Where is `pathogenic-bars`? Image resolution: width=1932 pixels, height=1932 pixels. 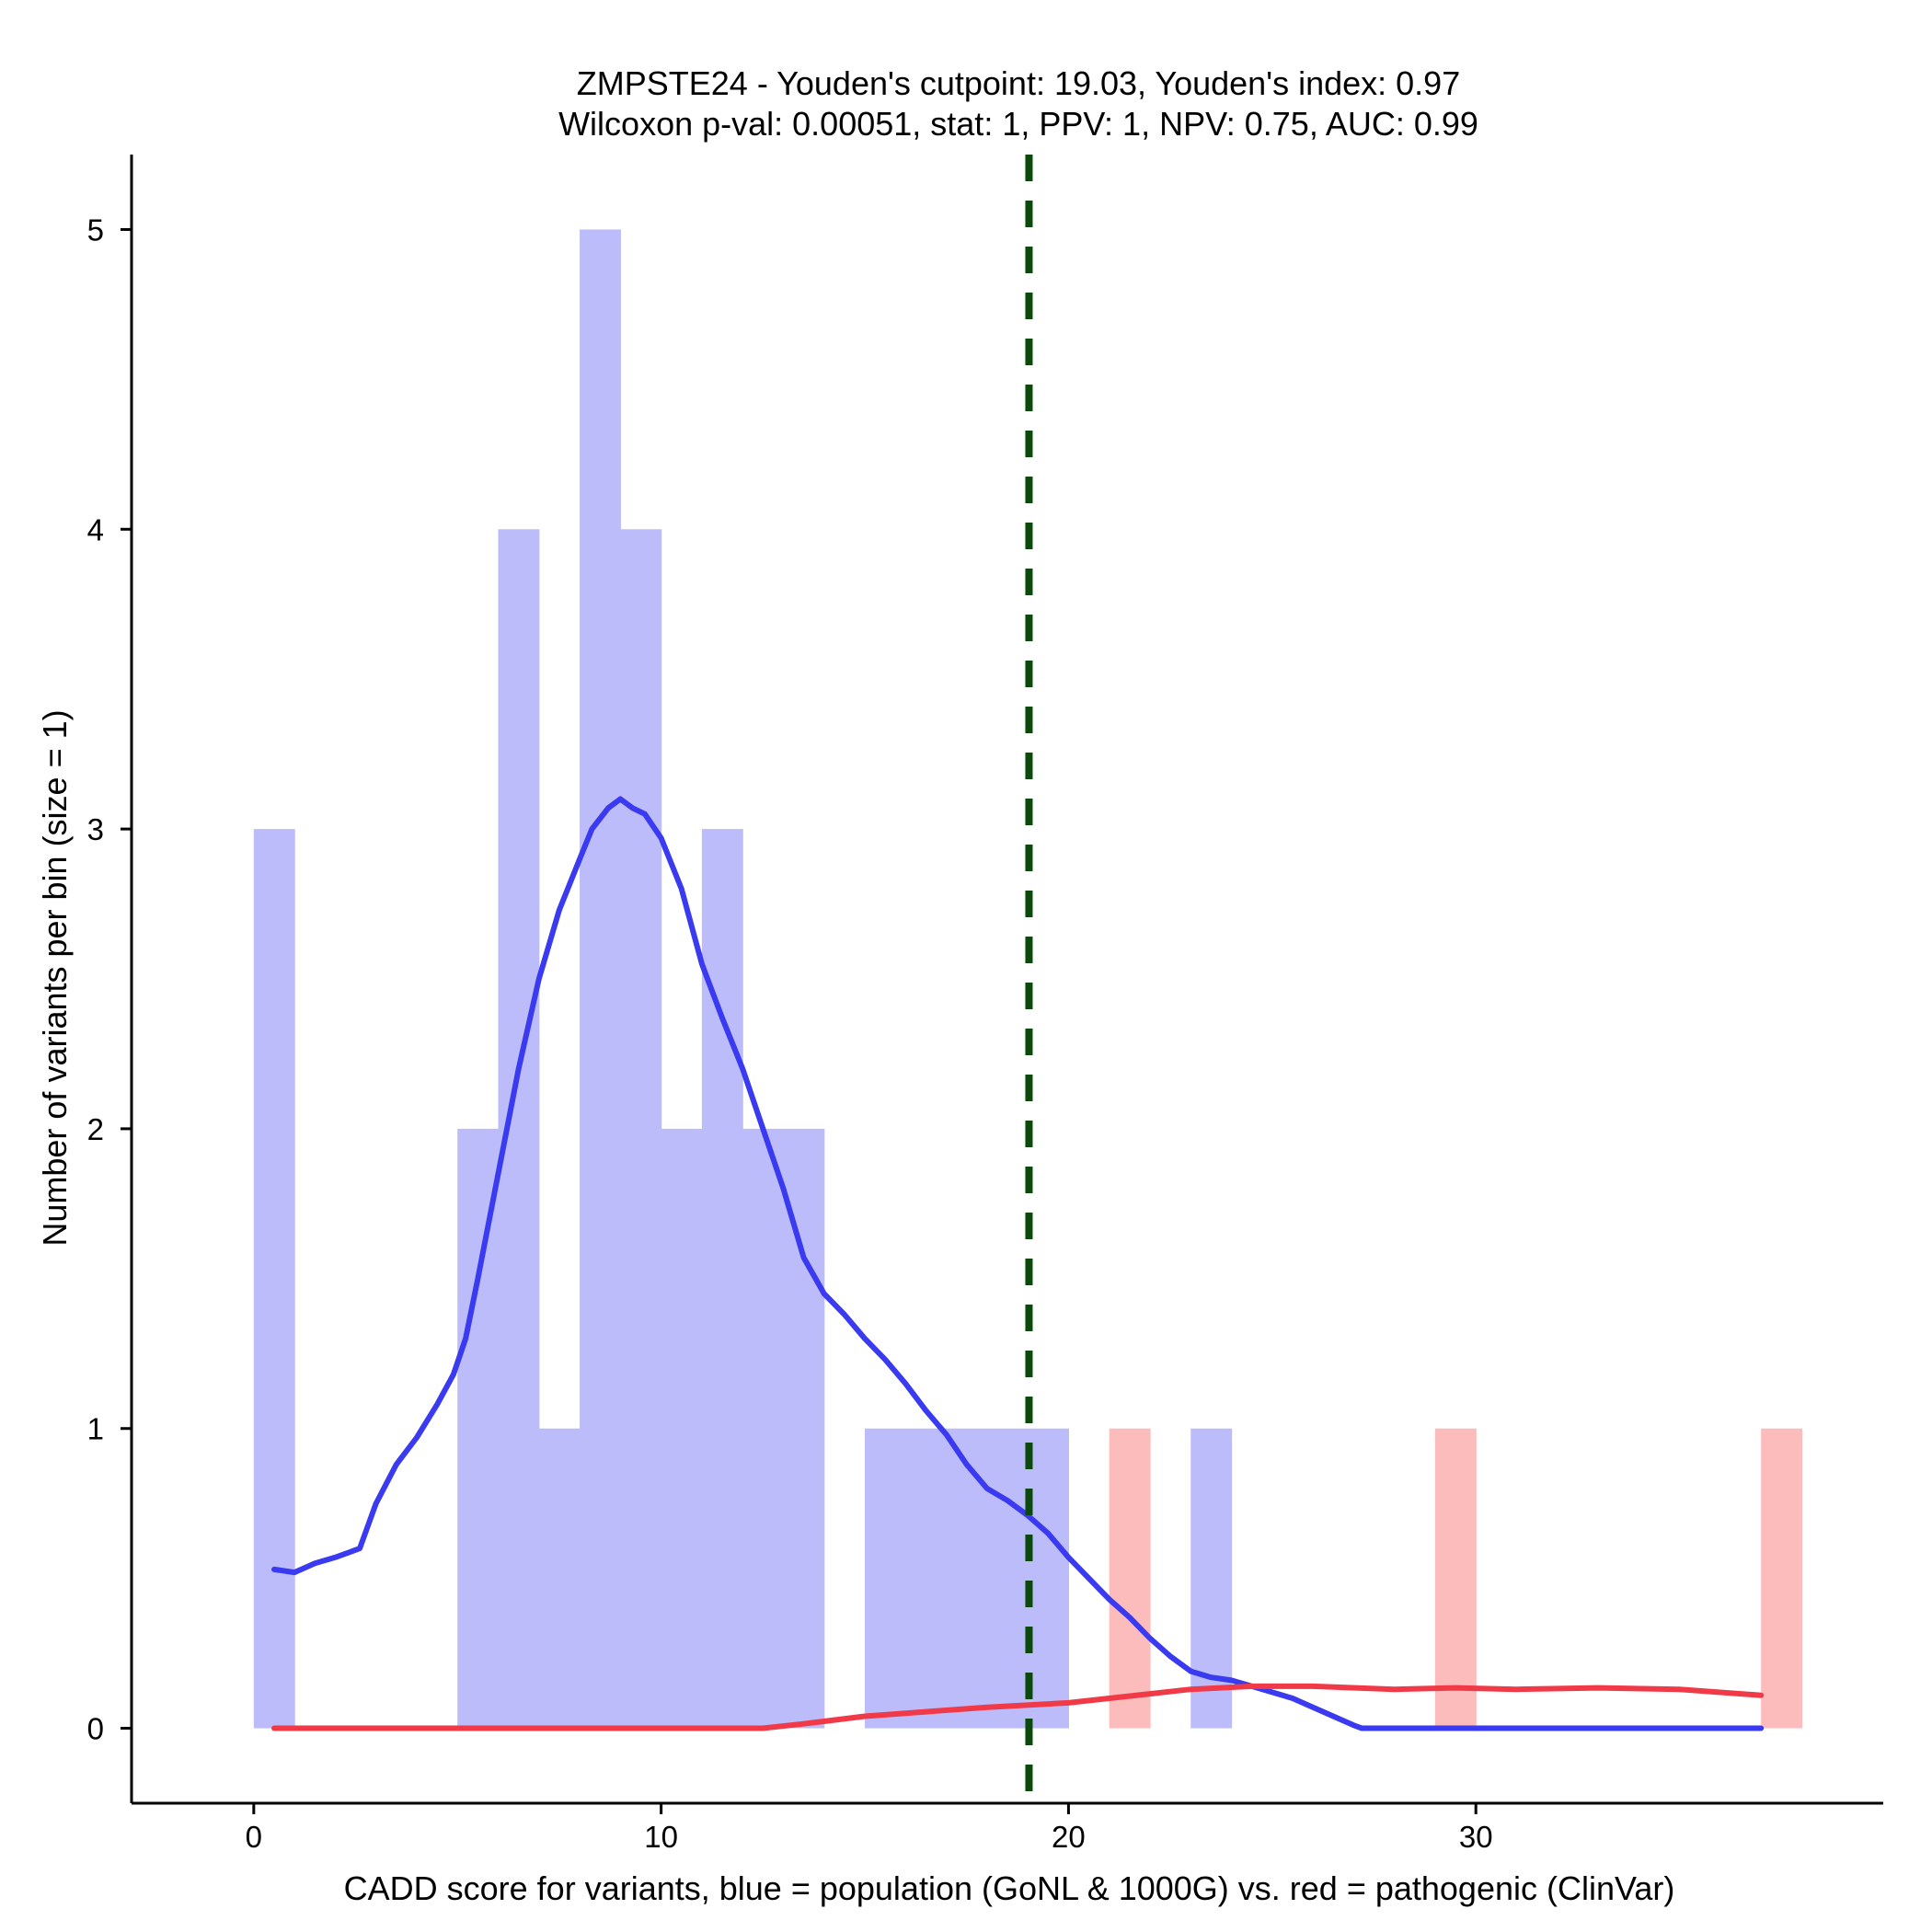 pathogenic-bars is located at coordinates (1456, 1578).